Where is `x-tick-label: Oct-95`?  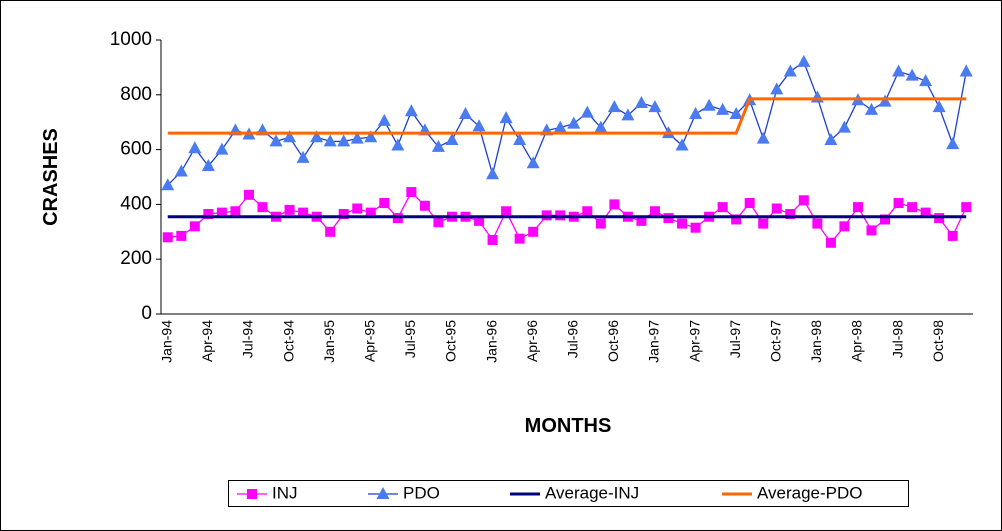 x-tick-label: Oct-95 is located at coordinates (451, 341).